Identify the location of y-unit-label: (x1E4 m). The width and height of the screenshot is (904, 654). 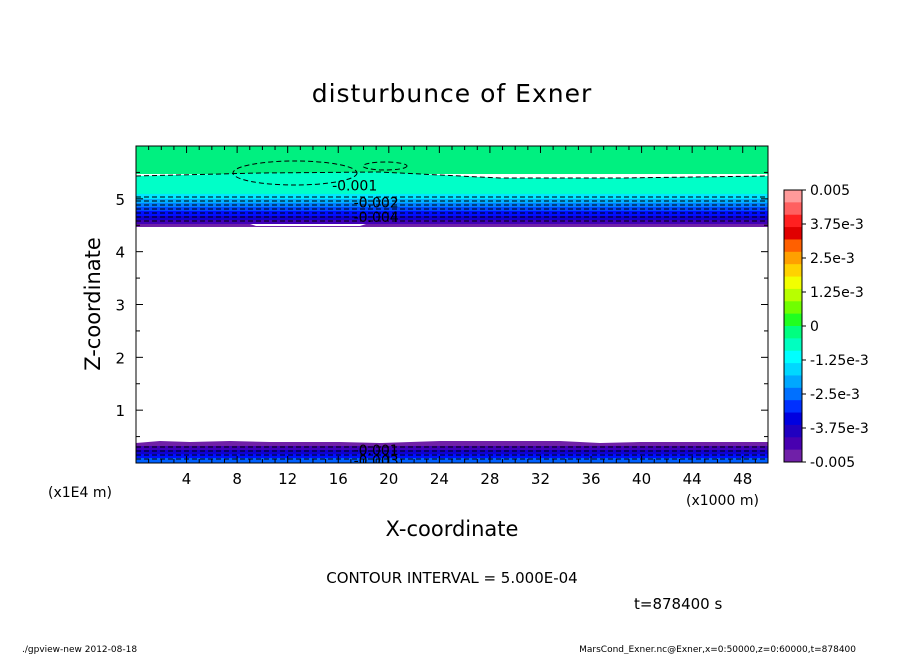
(80, 493).